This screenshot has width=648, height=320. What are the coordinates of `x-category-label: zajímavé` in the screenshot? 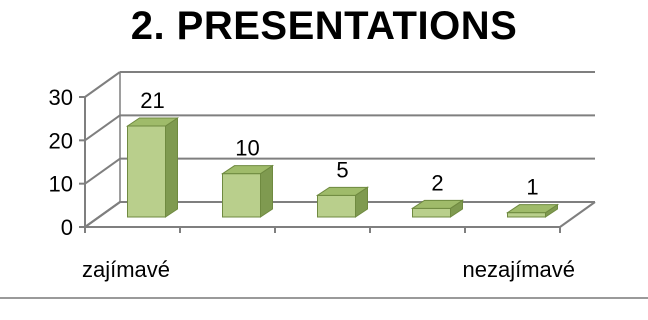 It's located at (126, 269).